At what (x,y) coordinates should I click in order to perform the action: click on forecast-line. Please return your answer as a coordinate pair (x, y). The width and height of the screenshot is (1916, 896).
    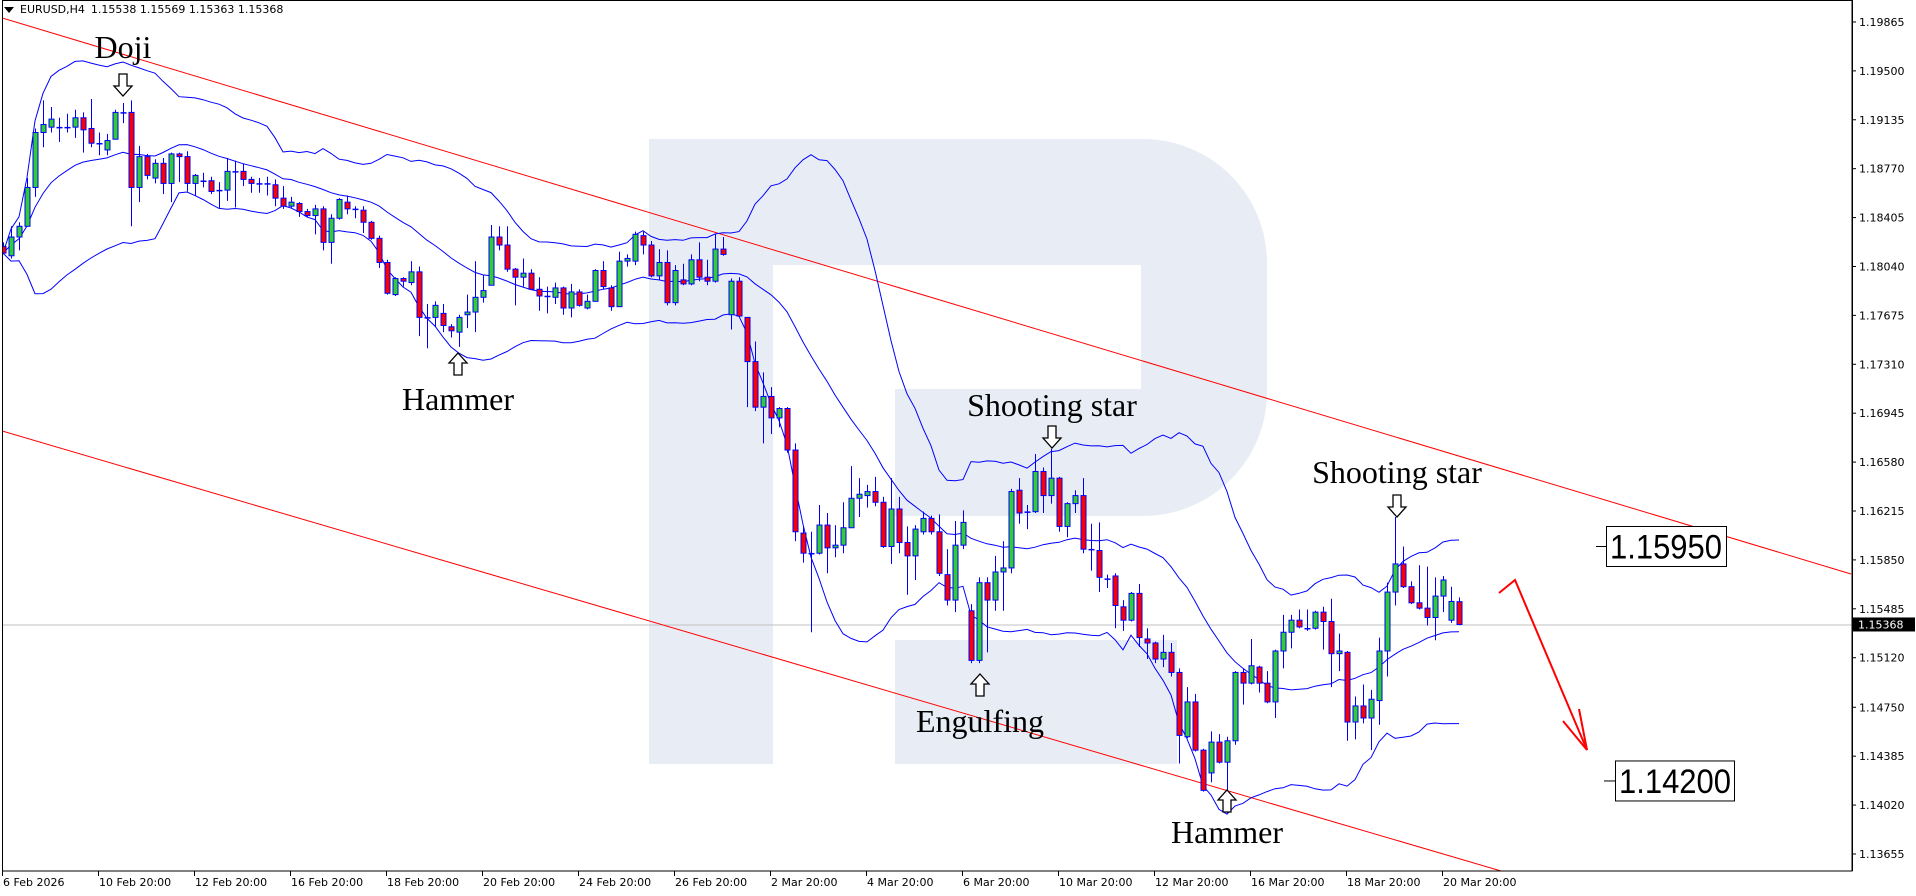
    Looking at the image, I should click on (1543, 664).